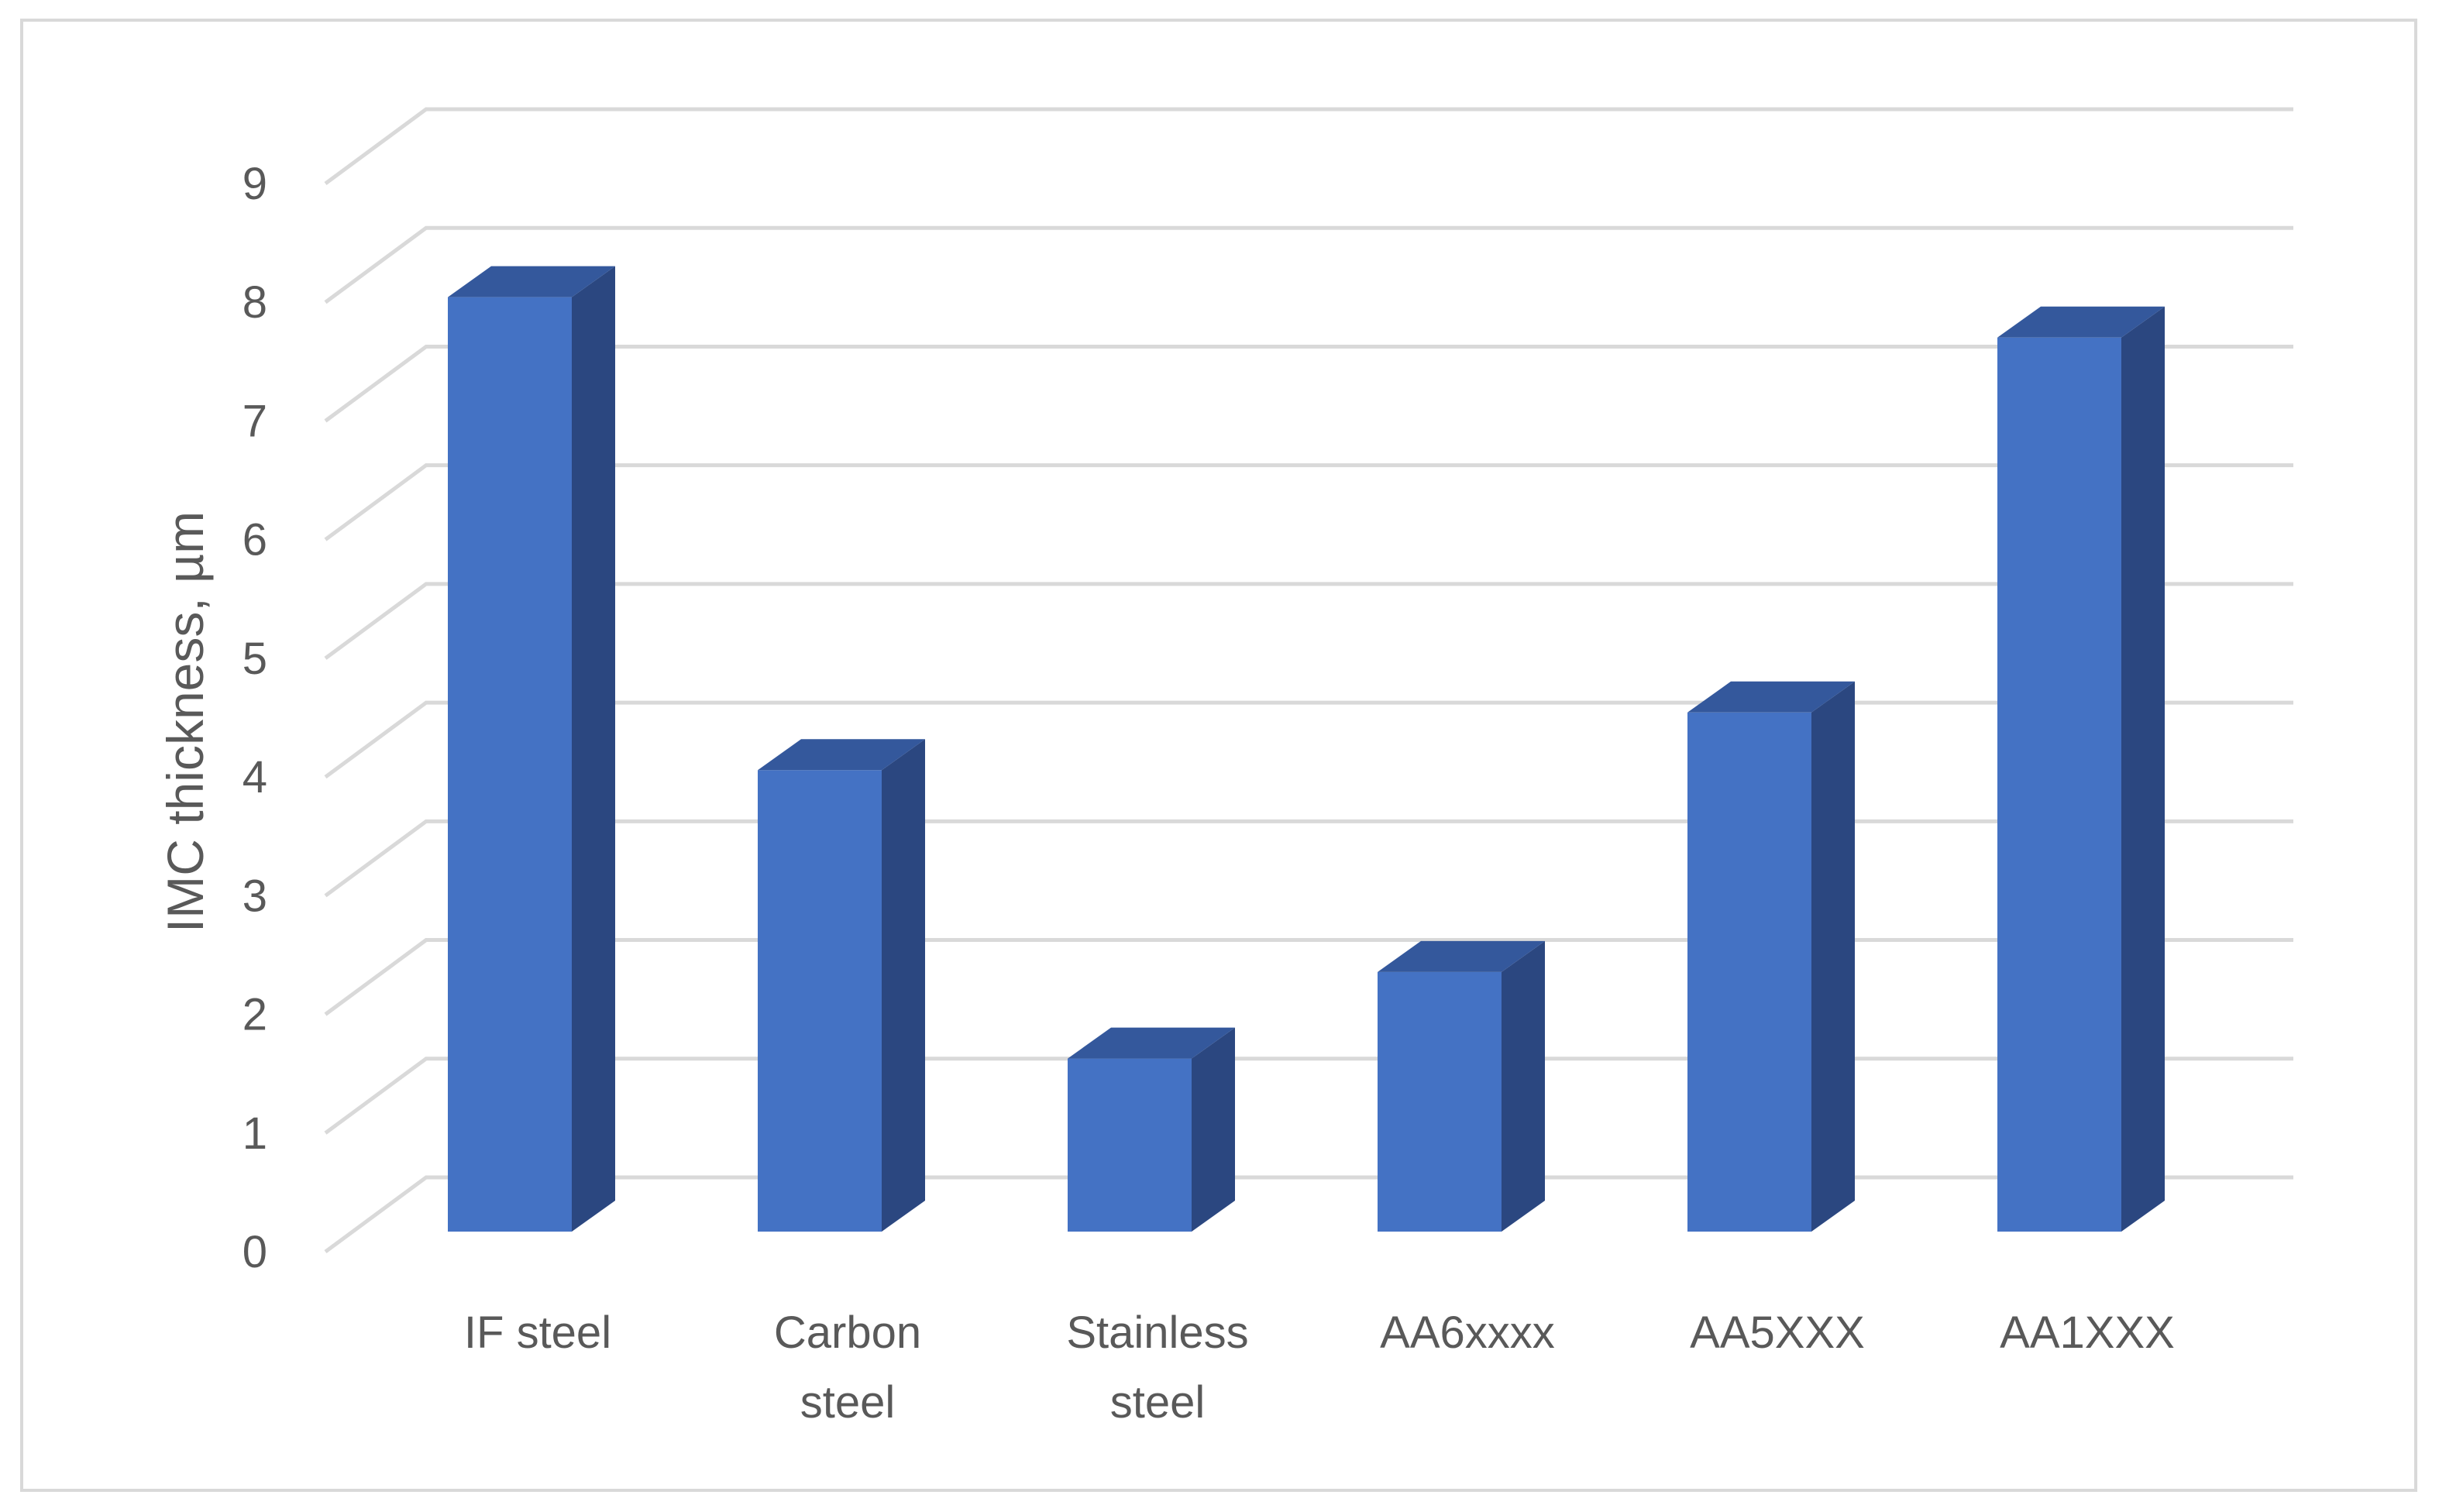 This screenshot has width=2439, height=1512. What do you see at coordinates (255, 184) in the screenshot?
I see `y-tick-label: 9` at bounding box center [255, 184].